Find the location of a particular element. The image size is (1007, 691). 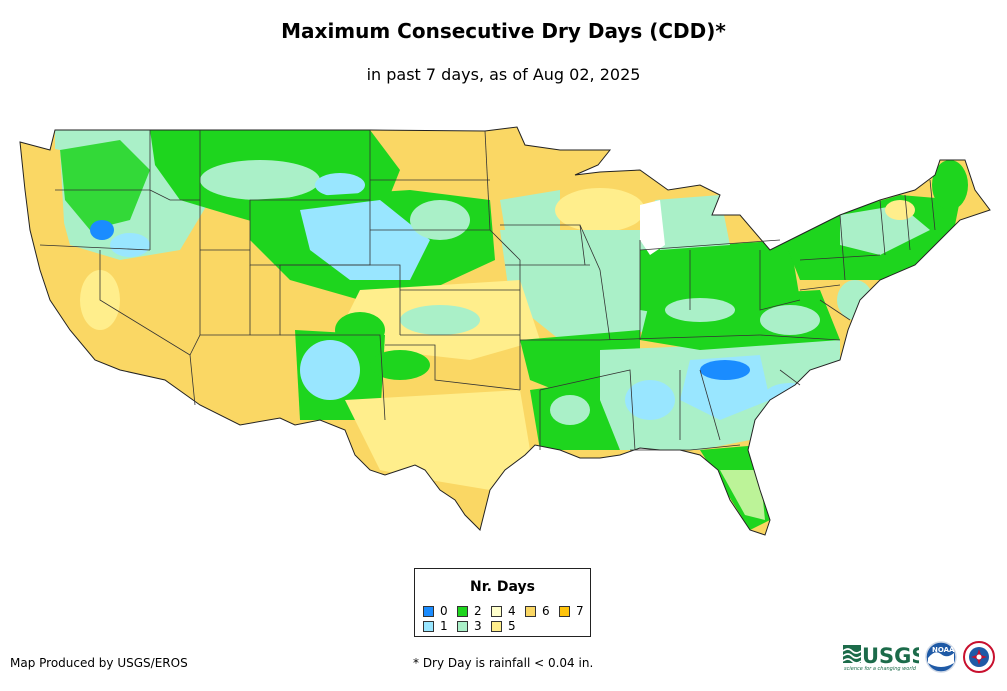

map-credit: Map Produced by USGS/EROS is located at coordinates (99, 663).